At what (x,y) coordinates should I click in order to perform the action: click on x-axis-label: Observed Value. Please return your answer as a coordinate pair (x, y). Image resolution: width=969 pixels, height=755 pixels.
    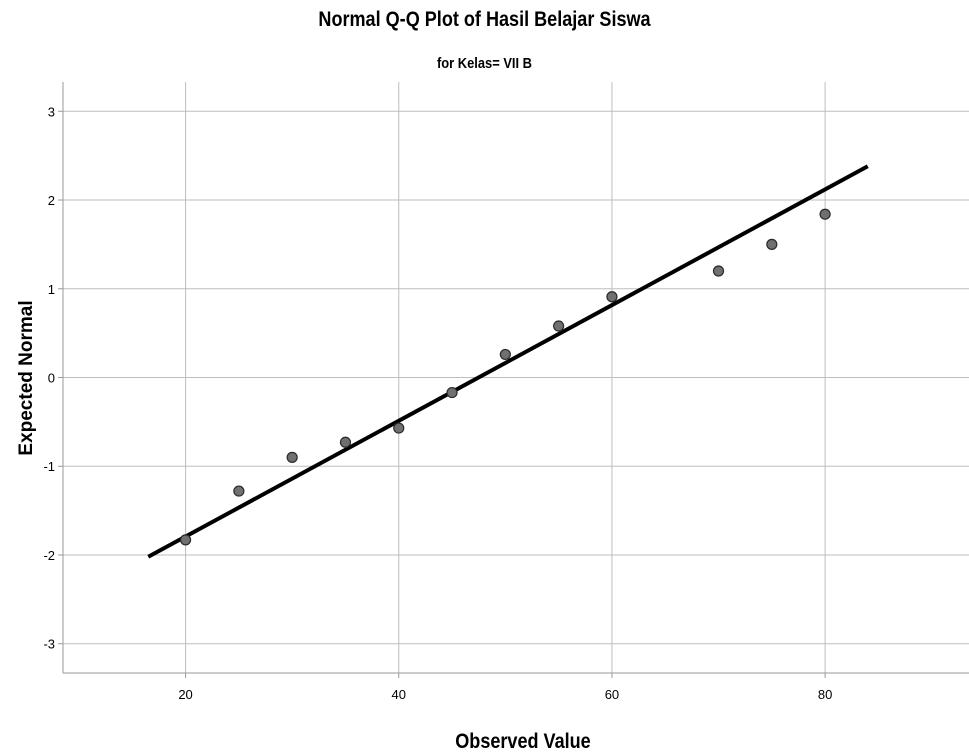
    Looking at the image, I should click on (523, 742).